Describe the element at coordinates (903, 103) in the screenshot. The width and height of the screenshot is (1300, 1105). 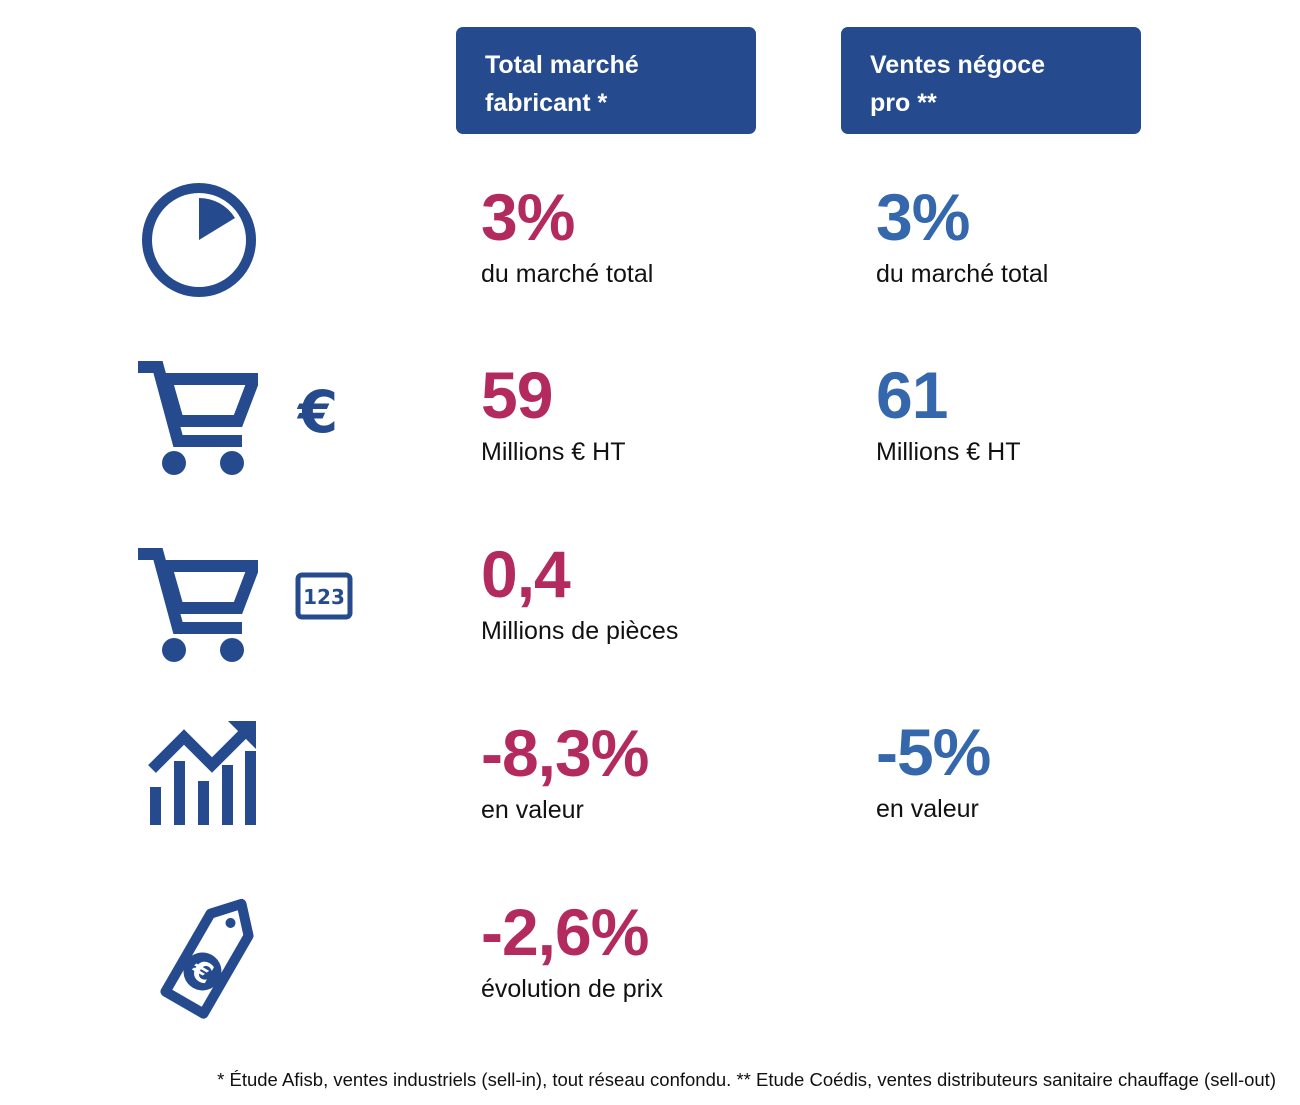
I see `header-line-2: pro **` at that location.